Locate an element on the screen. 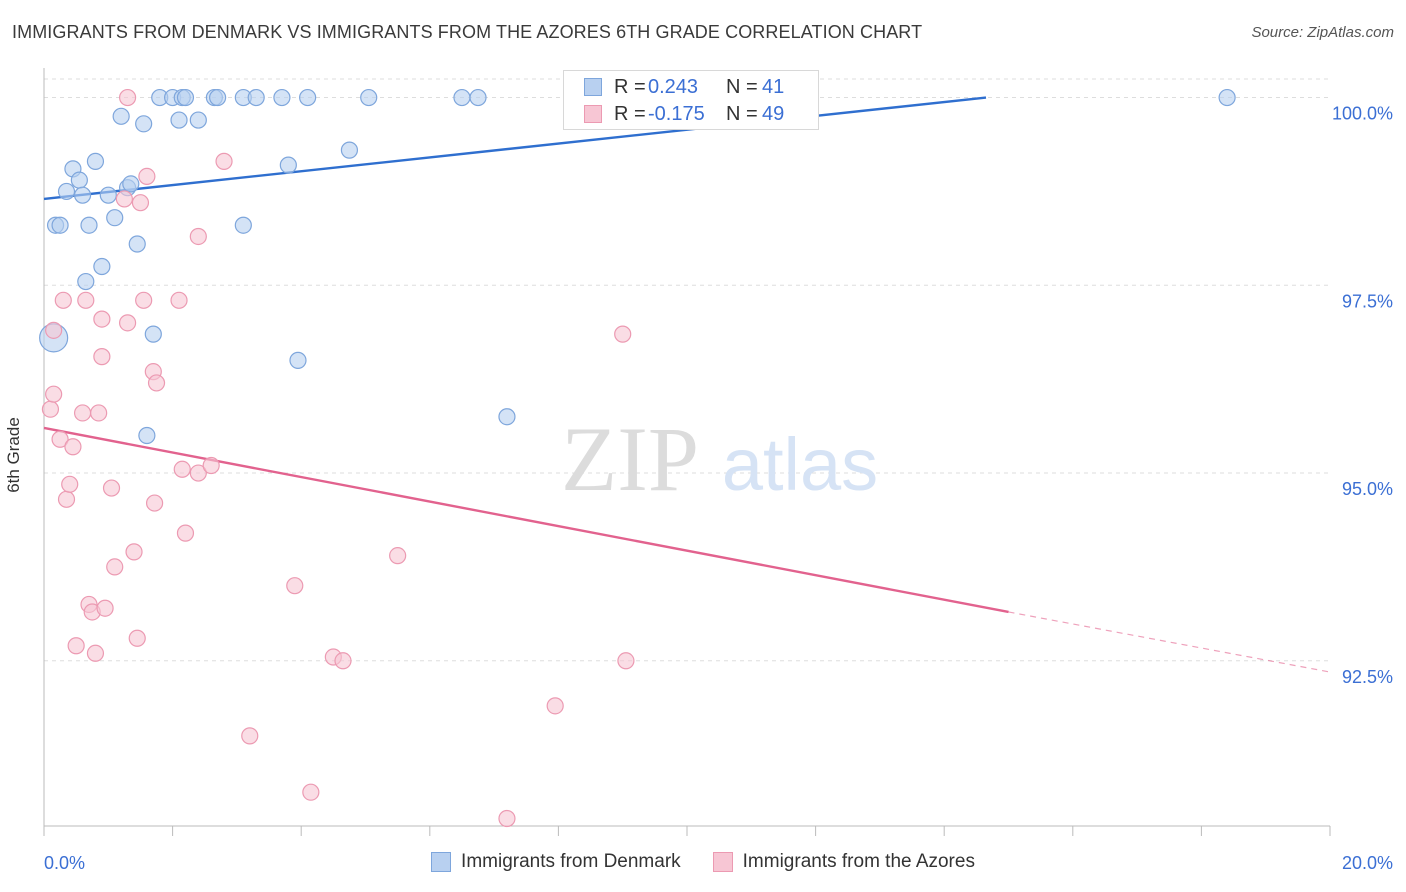  denmark-trendline is located at coordinates (515, 148).